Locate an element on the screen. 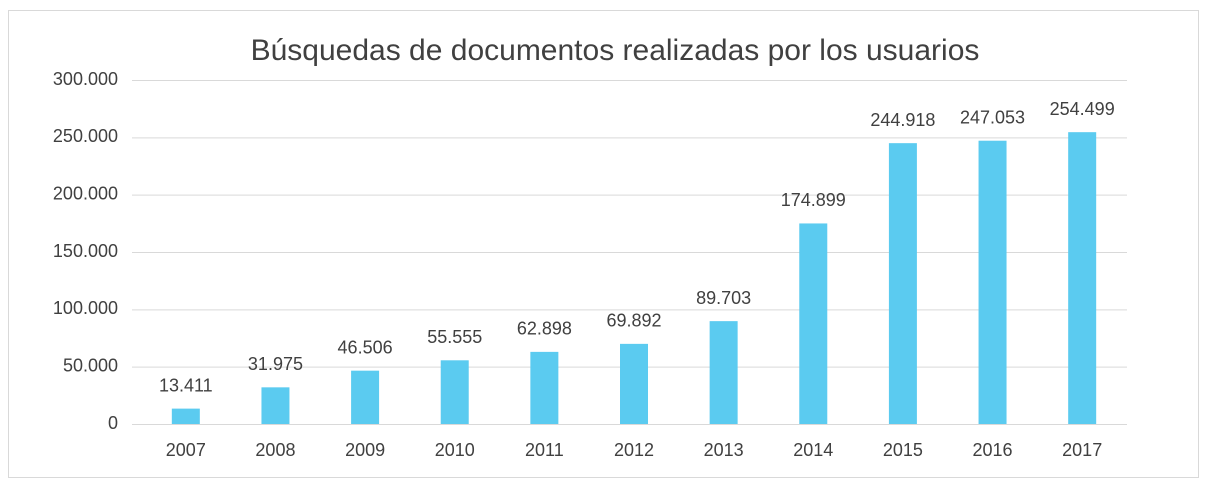 The height and width of the screenshot is (488, 1207). y-tick-label: 100.000 is located at coordinates (85, 308).